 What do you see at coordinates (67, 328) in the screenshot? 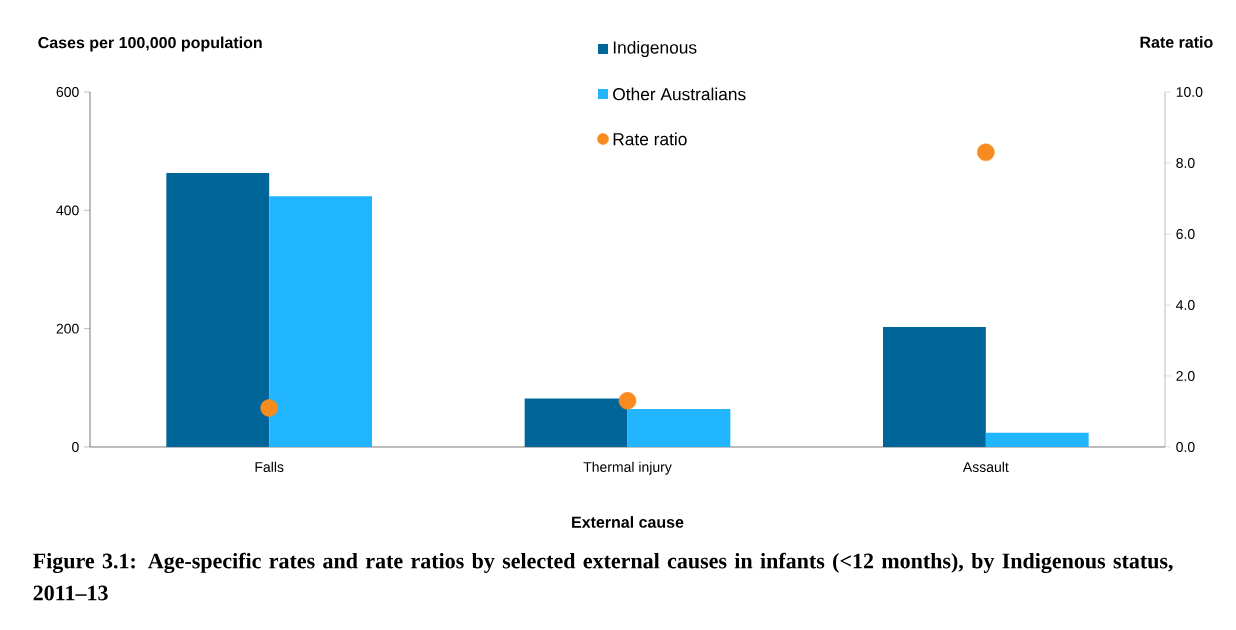
I see `y-tick-label: 200` at bounding box center [67, 328].